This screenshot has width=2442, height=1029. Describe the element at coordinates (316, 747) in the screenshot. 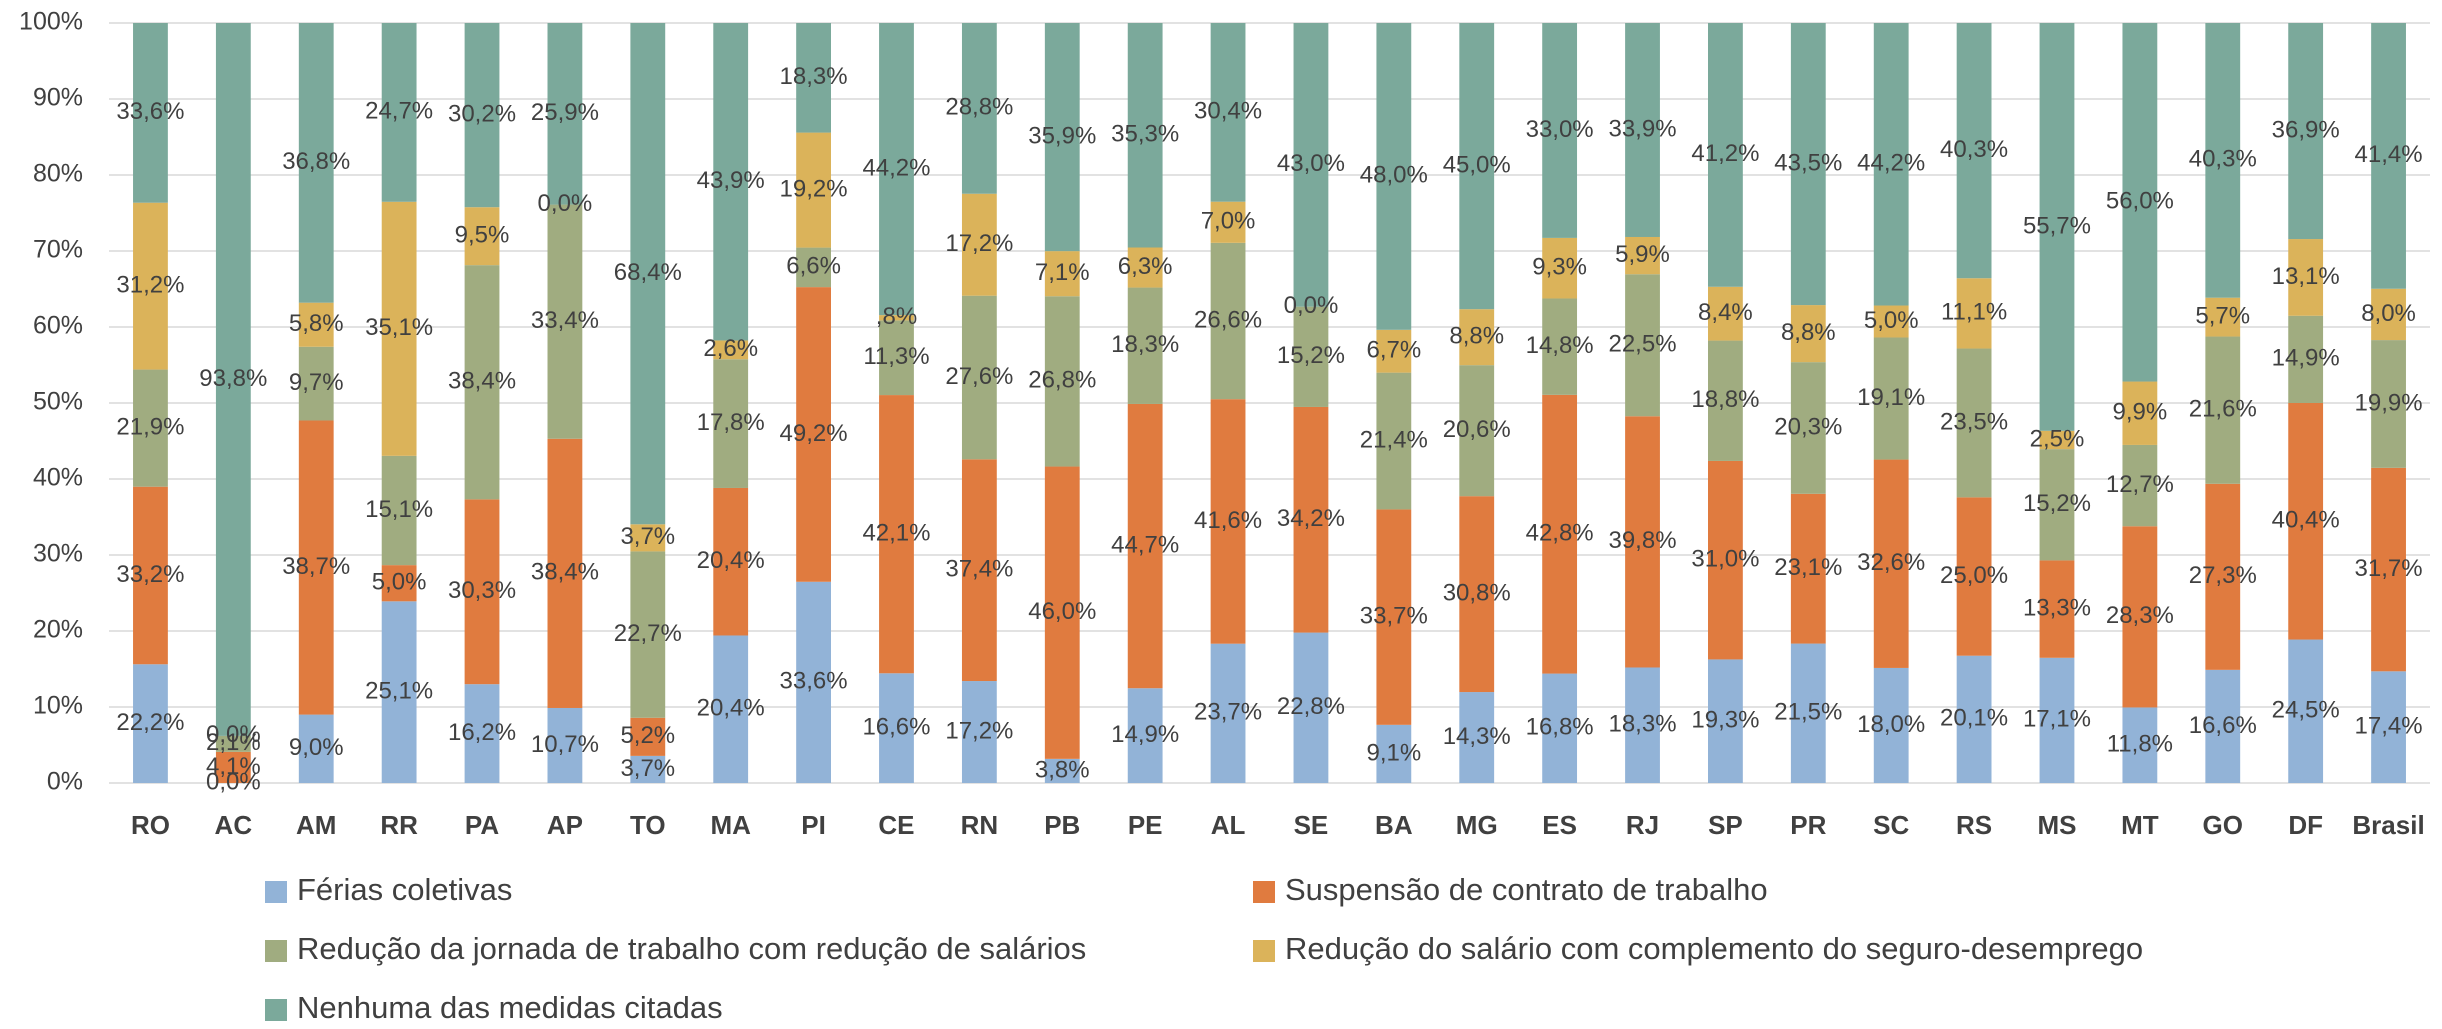

I see `data-label: 9,0%` at that location.